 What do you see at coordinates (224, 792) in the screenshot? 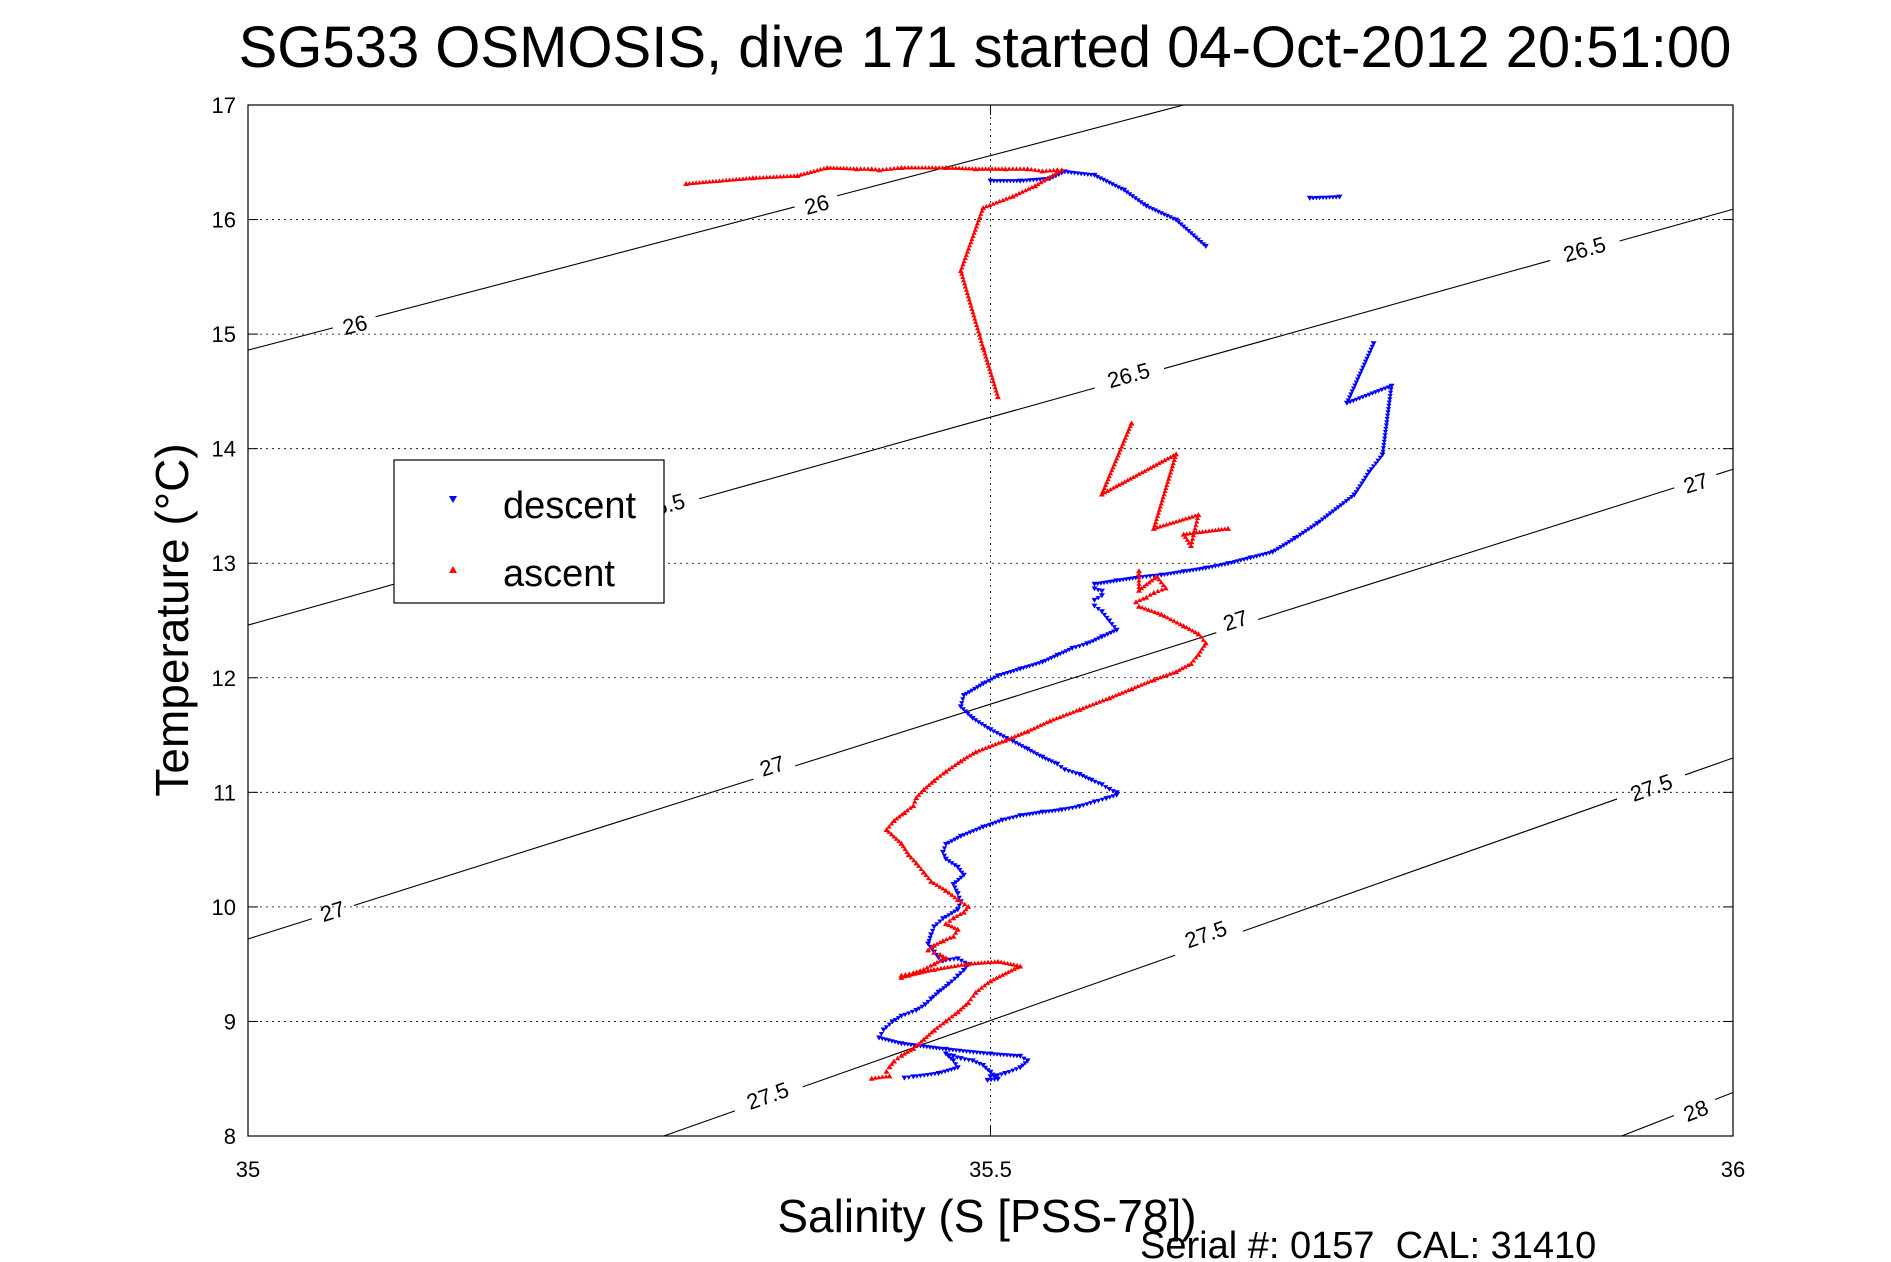
I see `y-tick-label: 11` at bounding box center [224, 792].